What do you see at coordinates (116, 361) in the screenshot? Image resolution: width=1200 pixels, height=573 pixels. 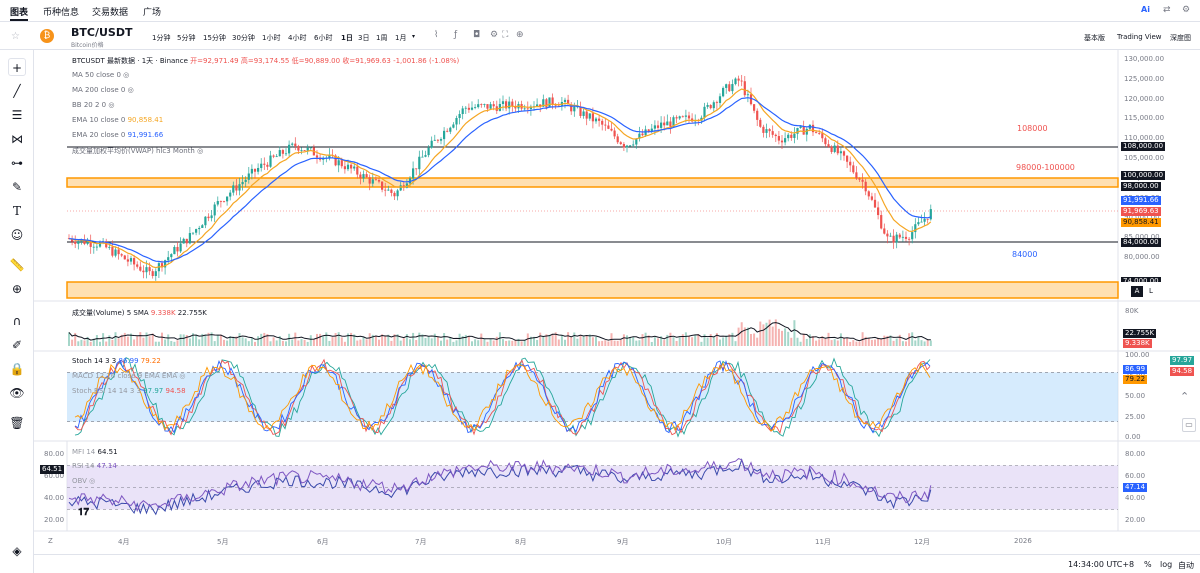 I see `legend-stoch: Stoch 14 3 3 86.99 79.22` at bounding box center [116, 361].